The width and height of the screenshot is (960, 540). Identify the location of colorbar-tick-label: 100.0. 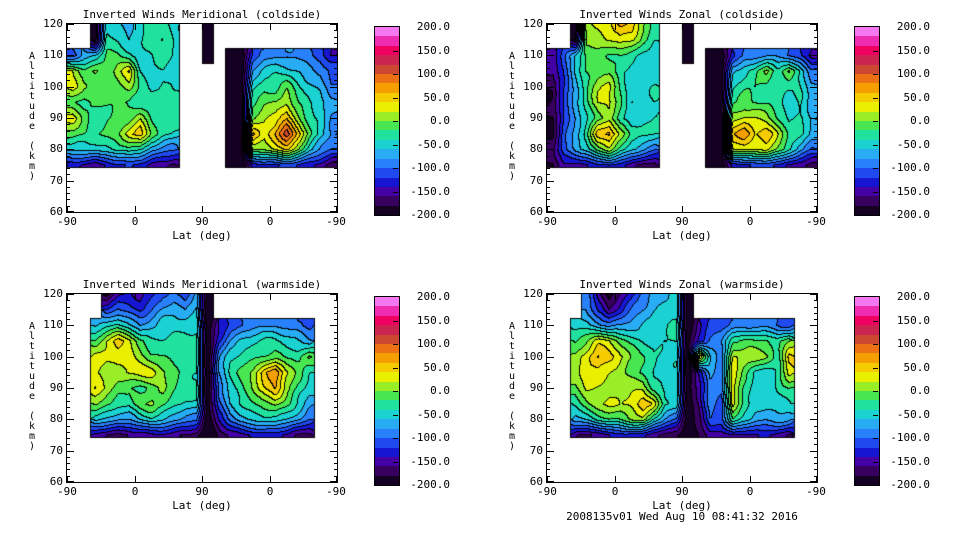
(433, 343).